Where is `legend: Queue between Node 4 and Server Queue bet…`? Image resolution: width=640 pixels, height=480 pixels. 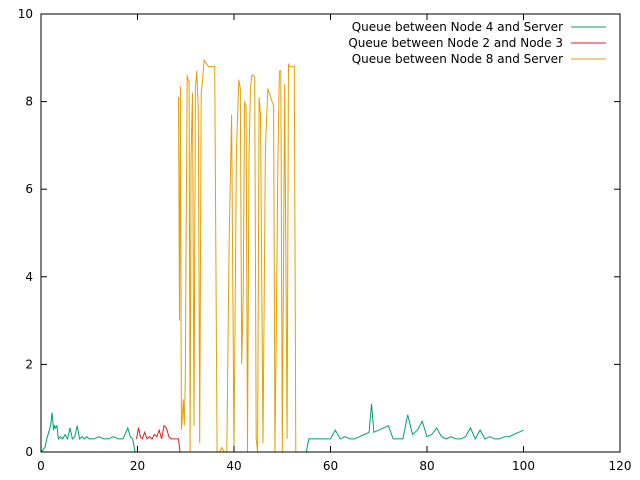 legend: Queue between Node 4 and Server Queue bet… is located at coordinates (477, 43).